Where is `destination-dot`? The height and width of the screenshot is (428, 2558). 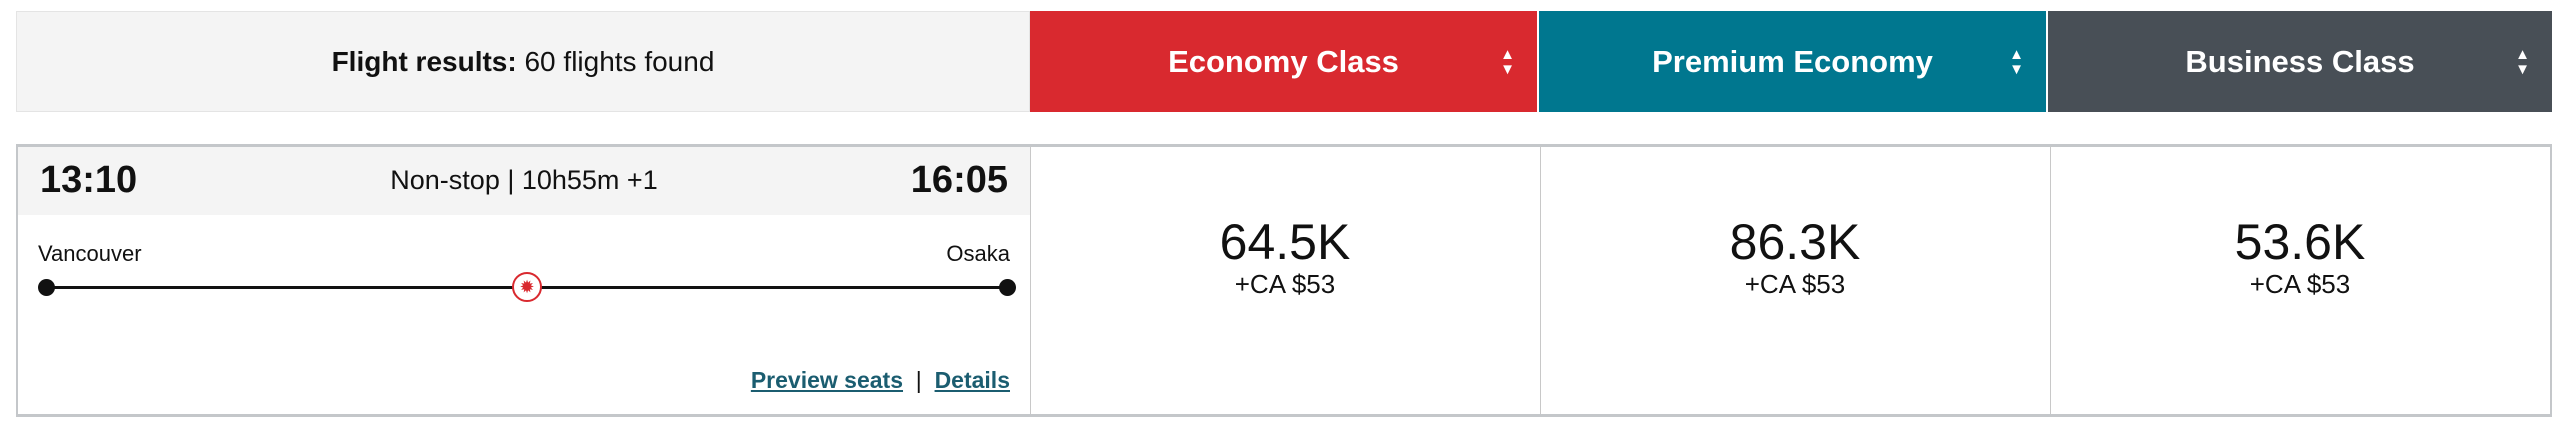 destination-dot is located at coordinates (1007, 287).